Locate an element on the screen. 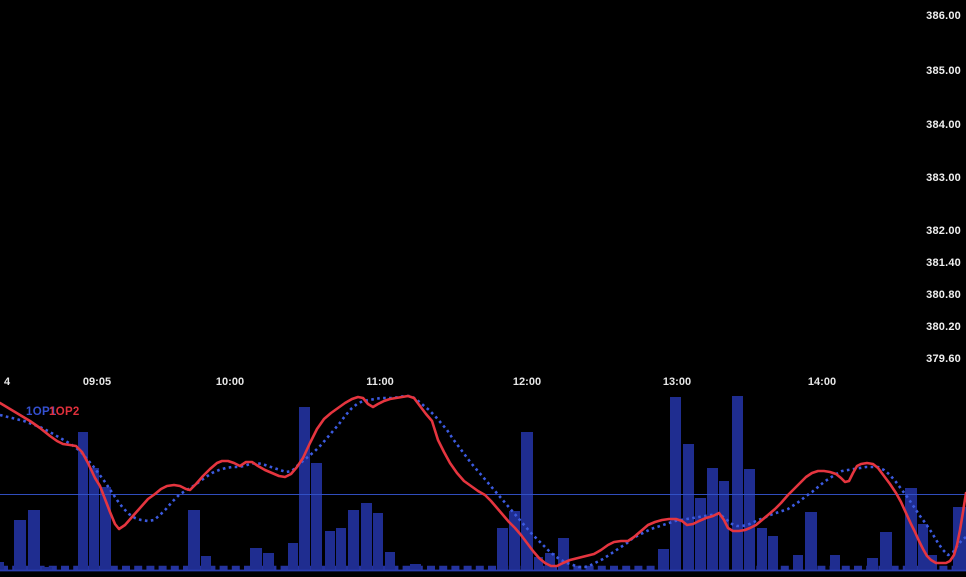 This screenshot has width=966, height=577. price-tick-label: 382.00 is located at coordinates (943, 231).